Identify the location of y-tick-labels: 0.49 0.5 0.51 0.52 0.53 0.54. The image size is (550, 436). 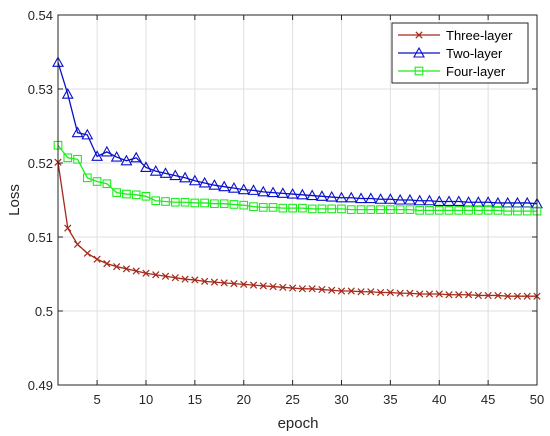
(40, 200).